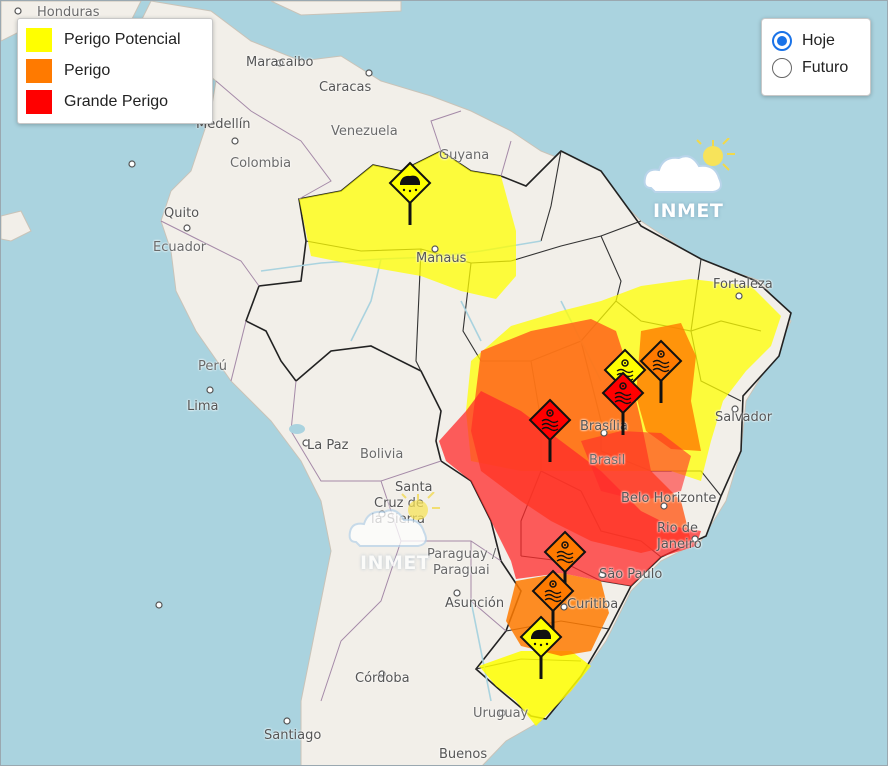 This screenshot has width=888, height=766. Describe the element at coordinates (501, 713) in the screenshot. I see `label-uruguay: Uruguay` at that location.